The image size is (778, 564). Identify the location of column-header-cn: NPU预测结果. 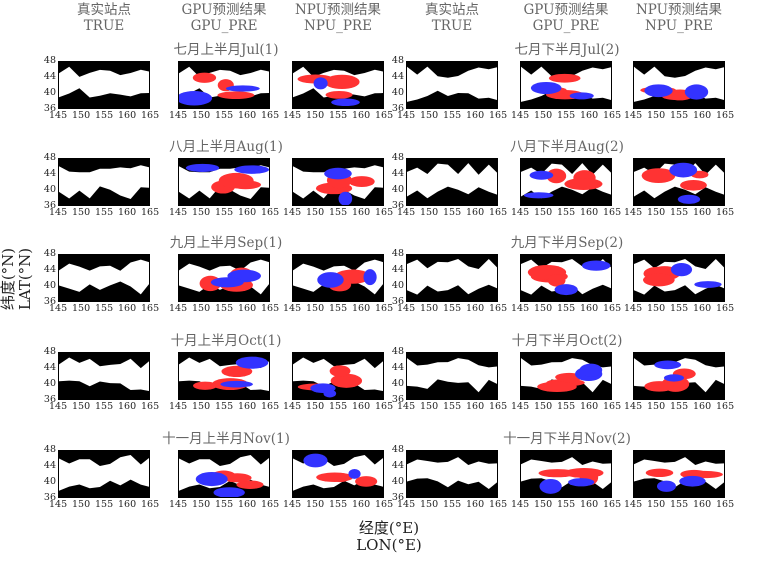
(679, 10).